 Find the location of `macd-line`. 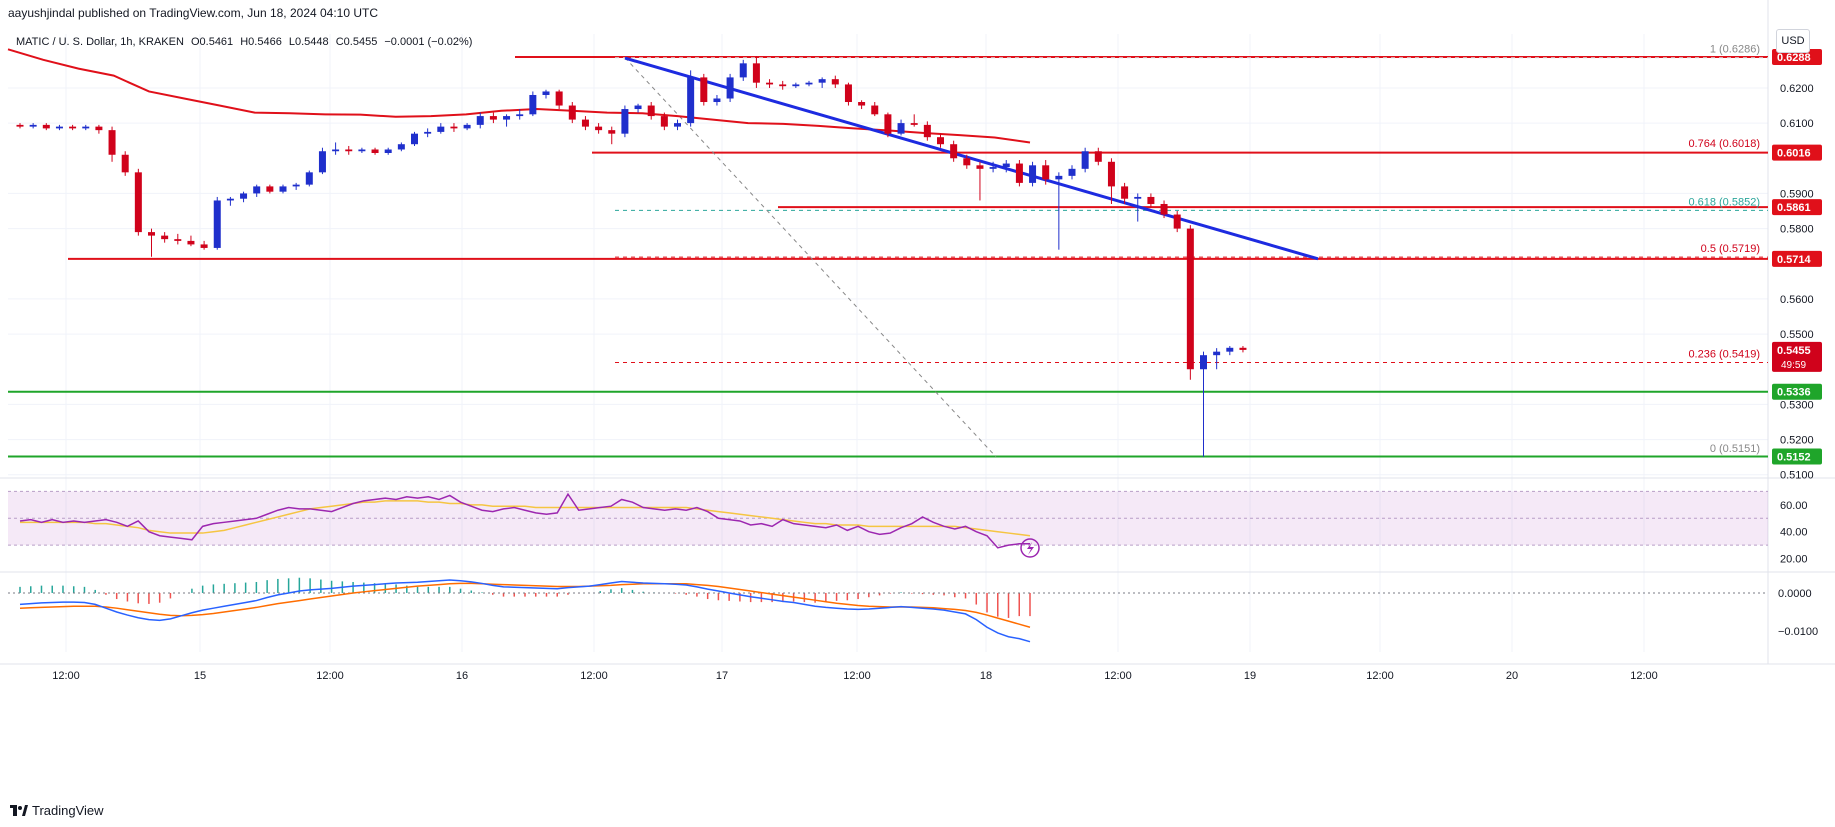

macd-line is located at coordinates (525, 611).